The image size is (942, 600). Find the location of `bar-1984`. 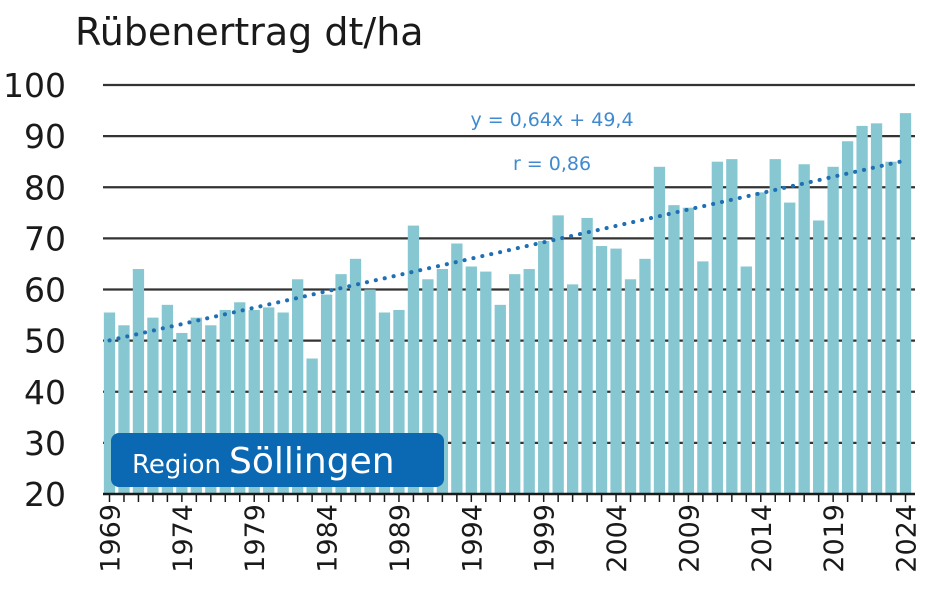

bar-1984 is located at coordinates (326, 394).